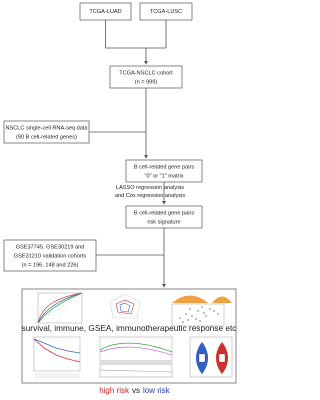 Image resolution: width=320 pixels, height=400 pixels. What do you see at coordinates (60, 308) in the screenshot?
I see `roc-thumbnail` at bounding box center [60, 308].